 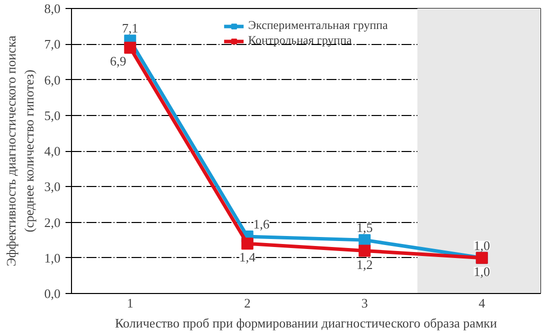 I want to click on y-tick-label: 5,0, so click(x=52, y=115).